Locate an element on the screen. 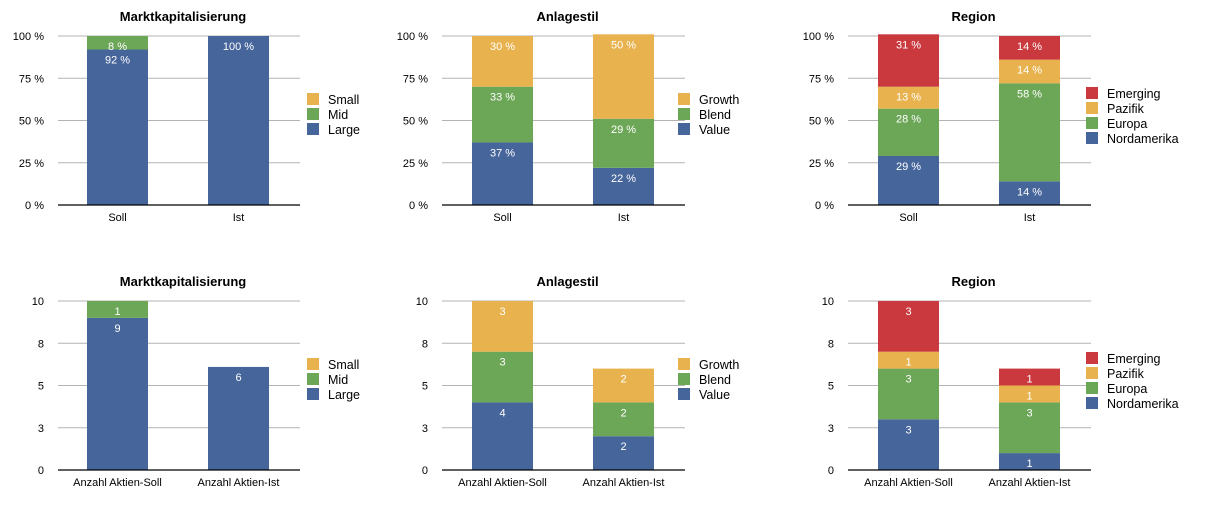 The width and height of the screenshot is (1211, 526). data-label: 33 % is located at coordinates (502, 98).